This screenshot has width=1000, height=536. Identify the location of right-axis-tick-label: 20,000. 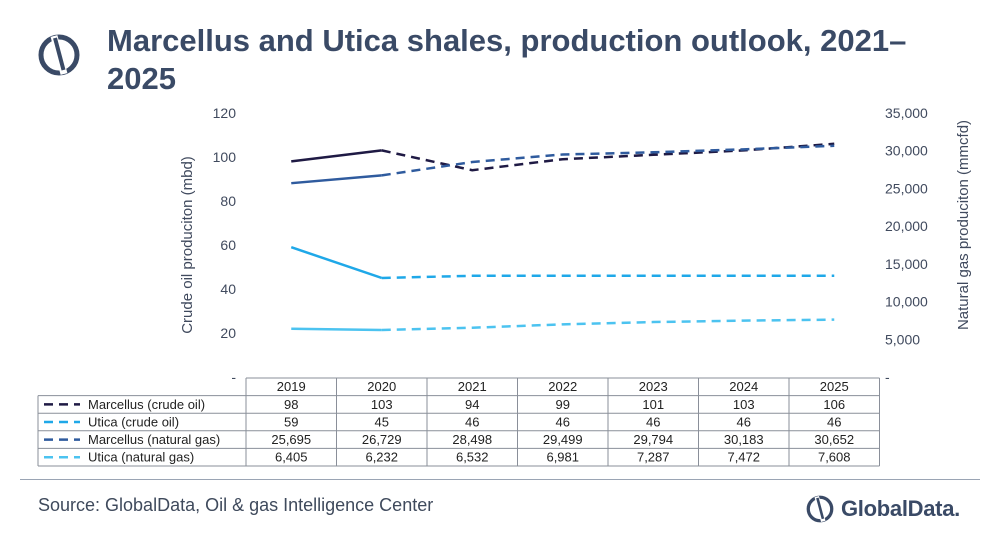
(906, 226).